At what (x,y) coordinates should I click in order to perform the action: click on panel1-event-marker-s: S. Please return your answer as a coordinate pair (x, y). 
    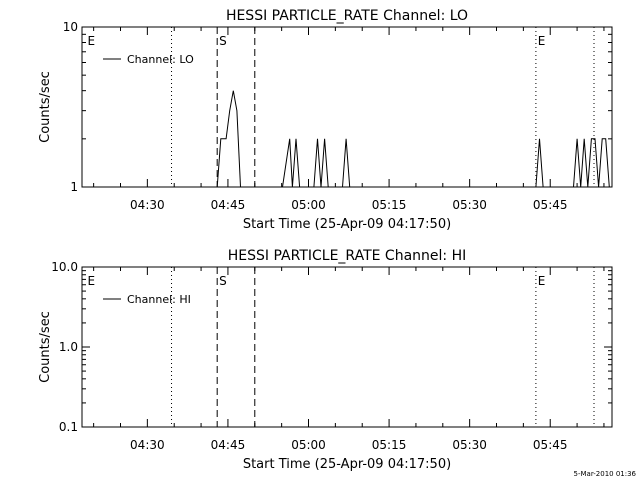
    Looking at the image, I should click on (223, 41).